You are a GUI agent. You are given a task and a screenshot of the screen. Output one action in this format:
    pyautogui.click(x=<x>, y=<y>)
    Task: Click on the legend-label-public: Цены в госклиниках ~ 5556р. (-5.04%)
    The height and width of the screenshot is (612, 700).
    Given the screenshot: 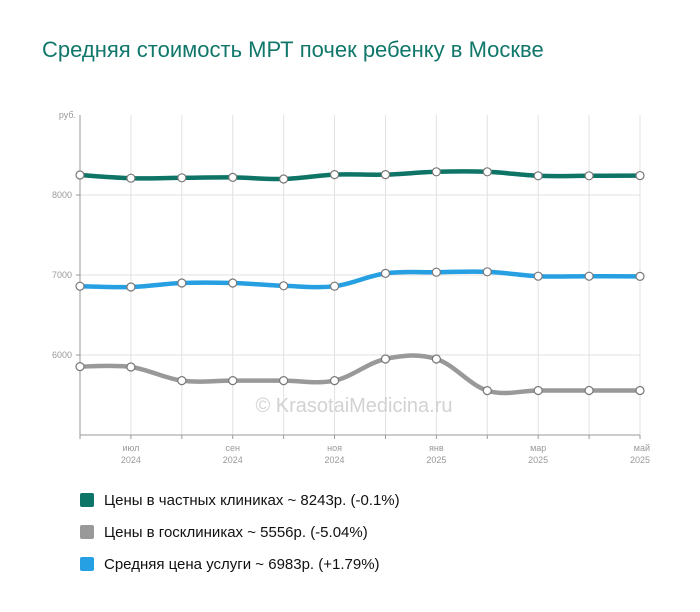 What is the action you would take?
    pyautogui.click(x=236, y=532)
    